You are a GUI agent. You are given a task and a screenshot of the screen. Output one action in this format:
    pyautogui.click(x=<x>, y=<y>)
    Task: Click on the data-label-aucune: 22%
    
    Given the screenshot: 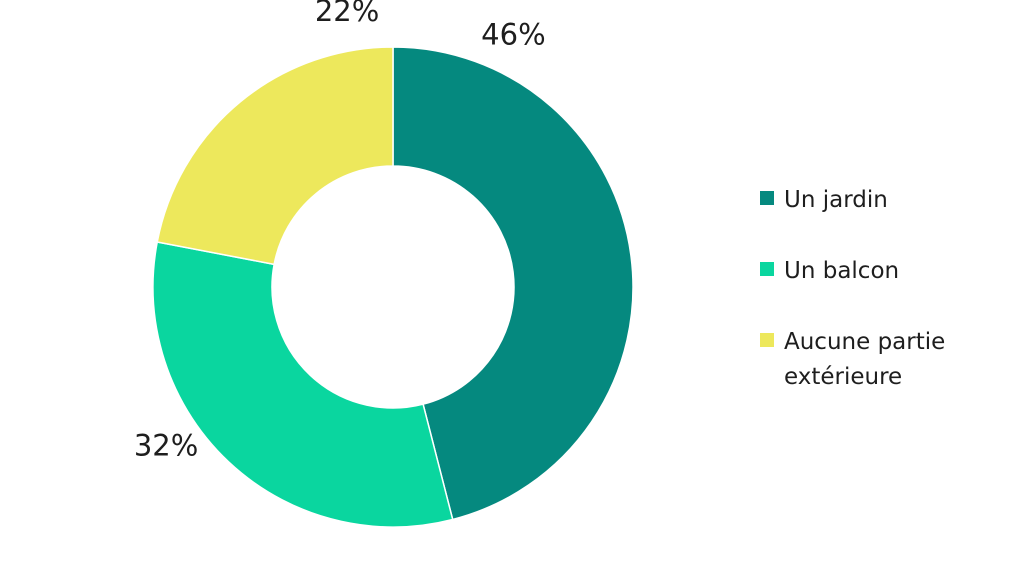 What is the action you would take?
    pyautogui.click(x=347, y=14)
    